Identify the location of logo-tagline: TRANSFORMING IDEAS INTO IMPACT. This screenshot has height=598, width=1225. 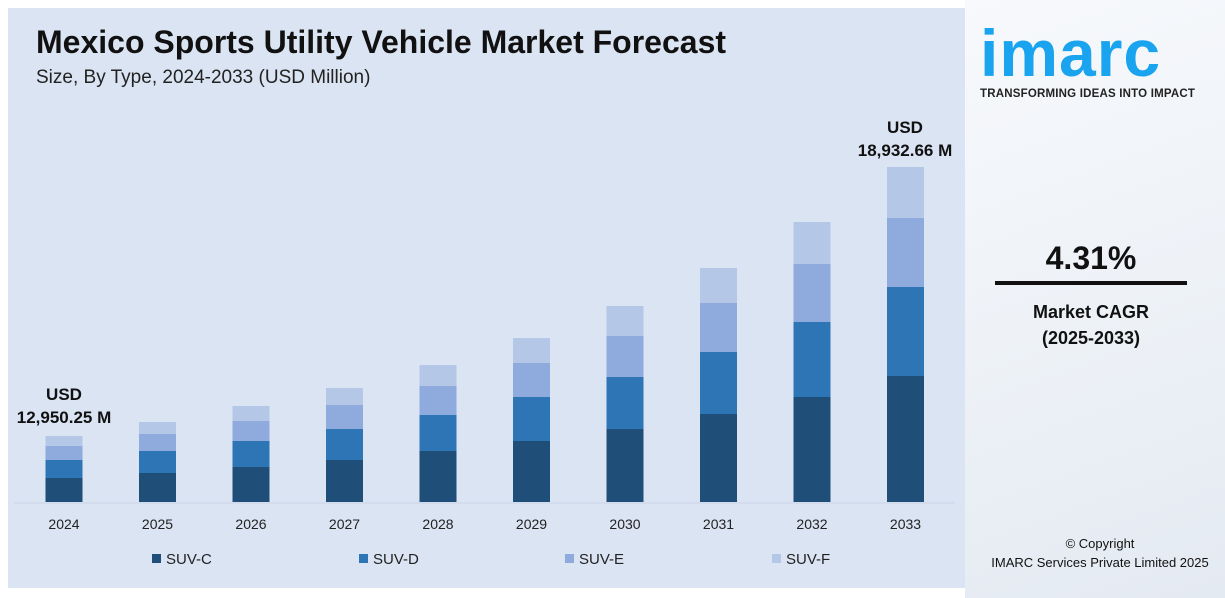
(1088, 94).